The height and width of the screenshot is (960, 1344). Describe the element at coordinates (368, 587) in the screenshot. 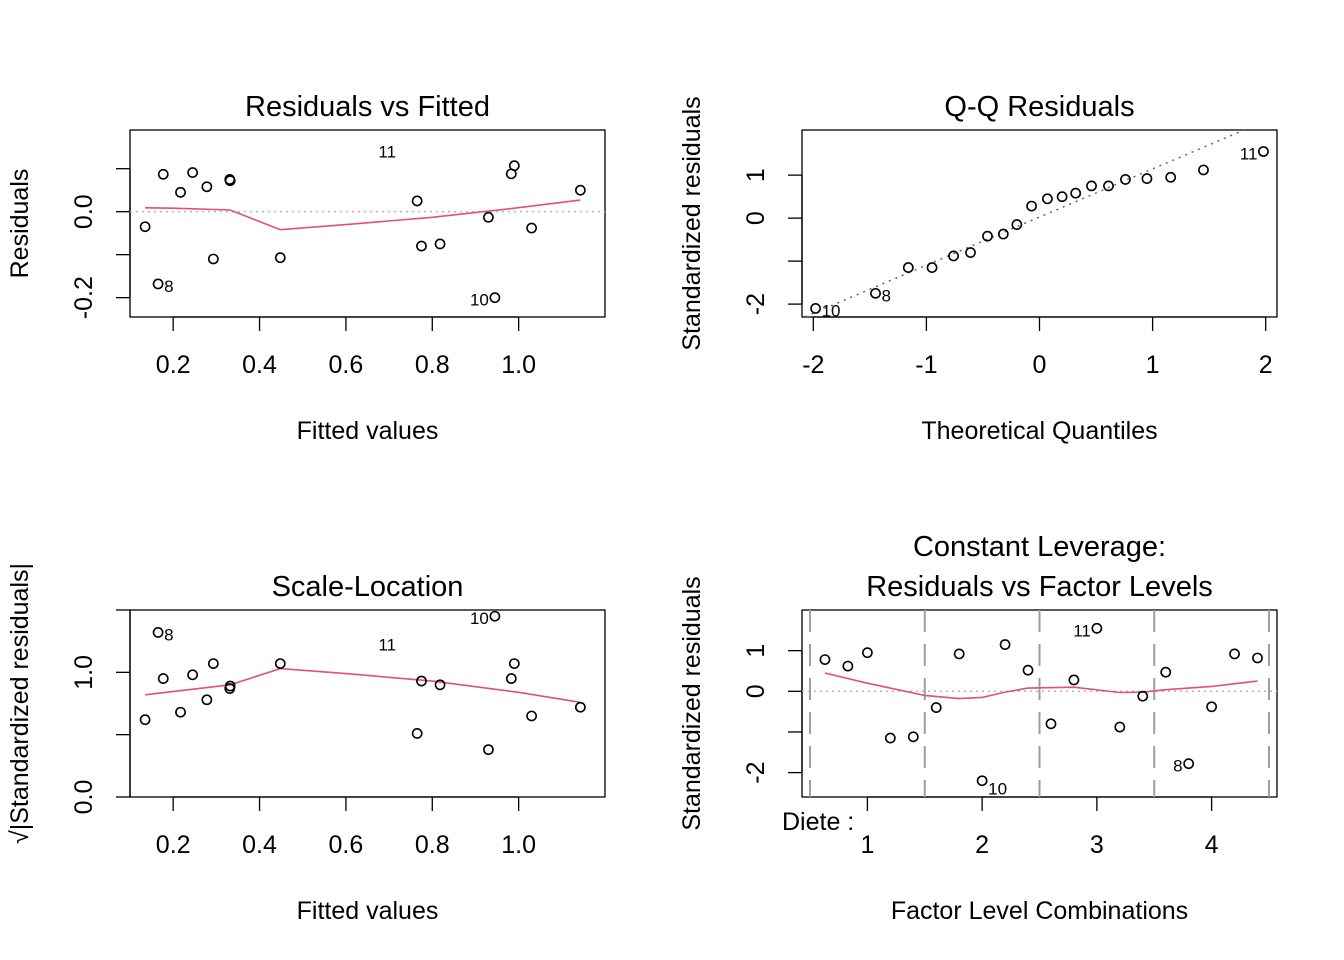

I see `plot-title: Scale-Location` at that location.